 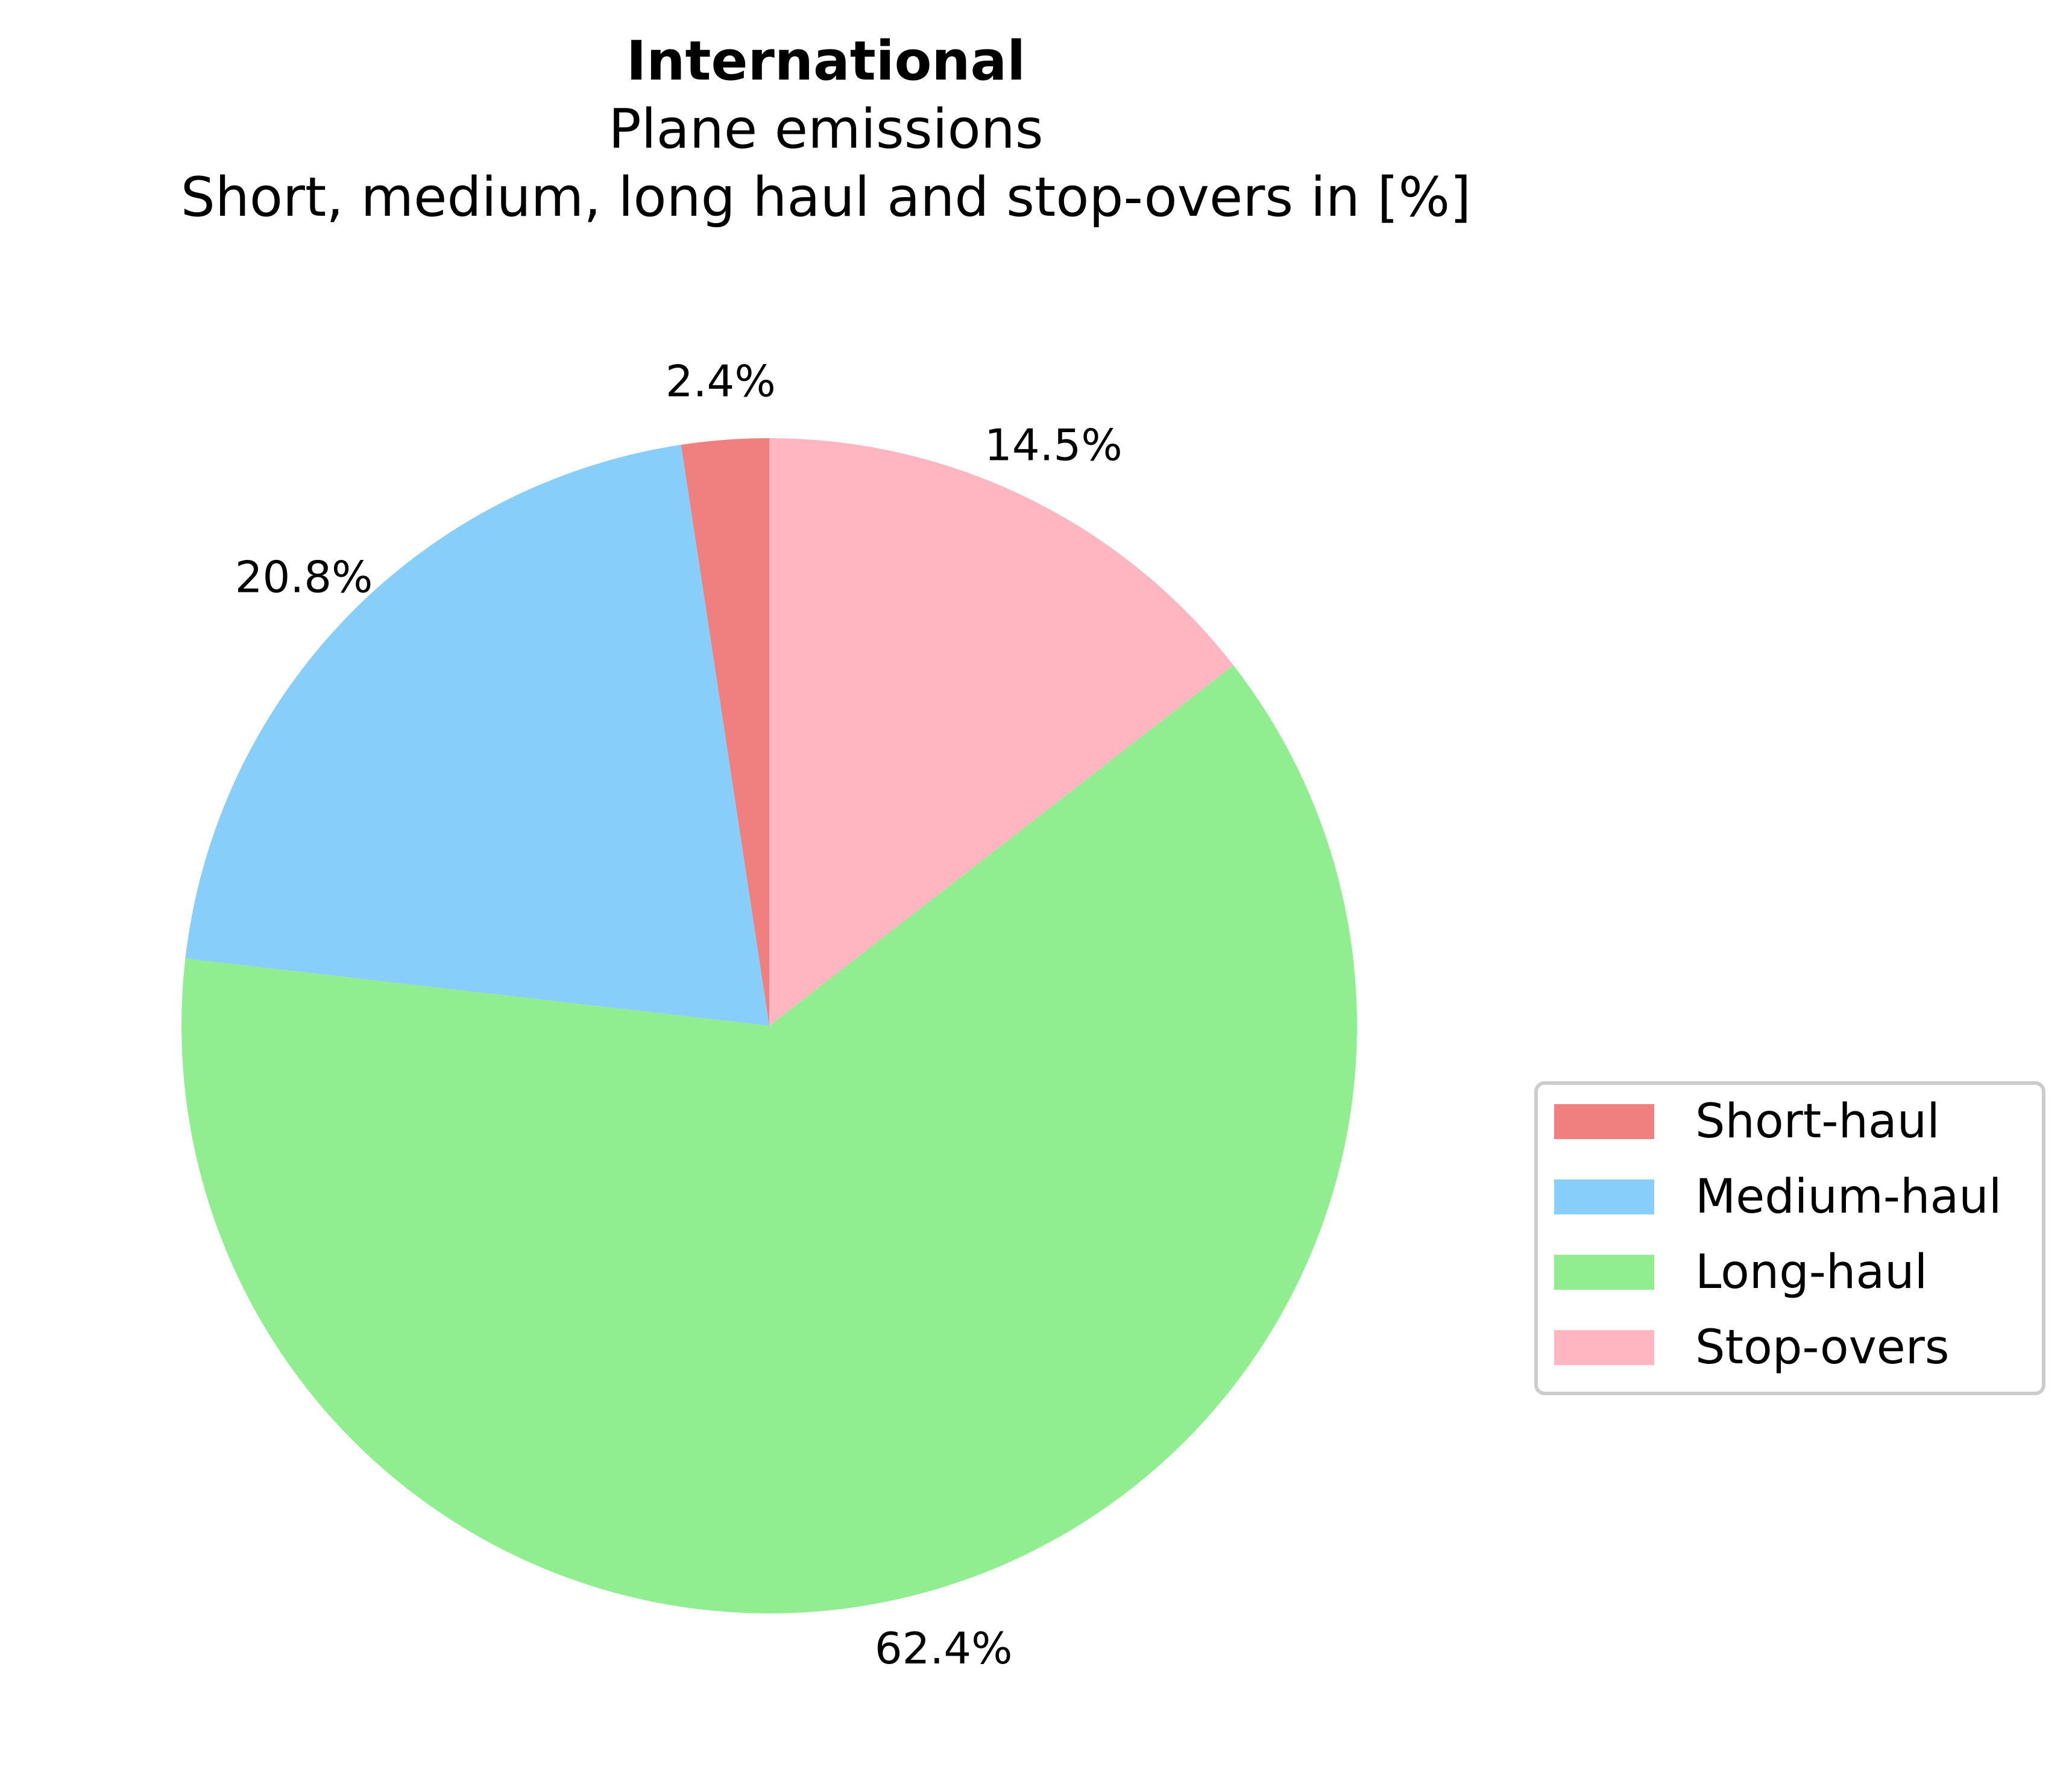 What do you see at coordinates (825, 62) in the screenshot?
I see `chart-title: International` at bounding box center [825, 62].